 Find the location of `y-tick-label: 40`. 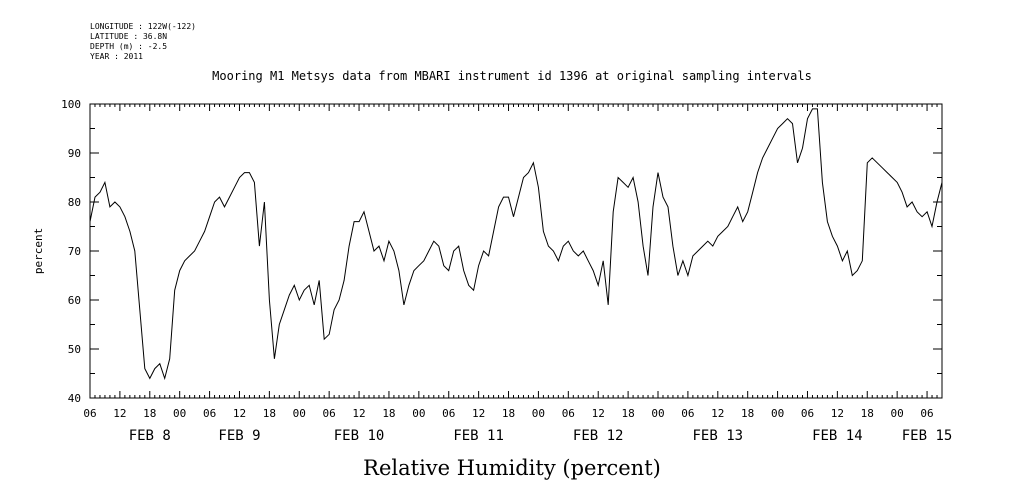

y-tick-label: 40 is located at coordinates (74, 398).